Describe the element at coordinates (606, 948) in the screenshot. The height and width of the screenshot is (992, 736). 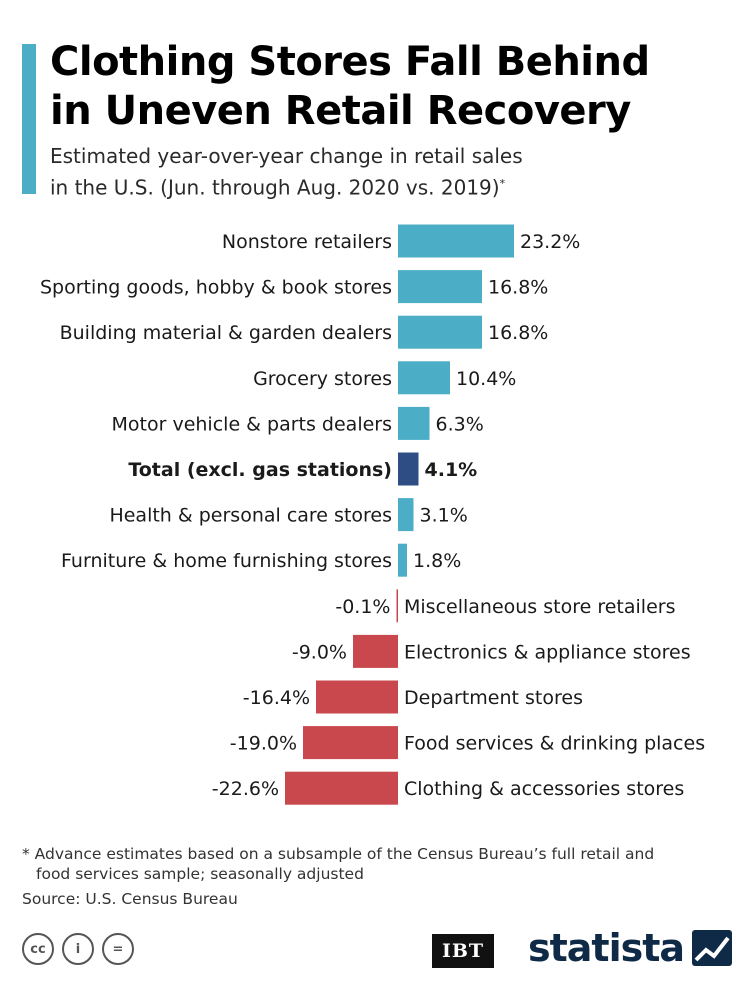
I see `statista-wordmark: statista` at that location.